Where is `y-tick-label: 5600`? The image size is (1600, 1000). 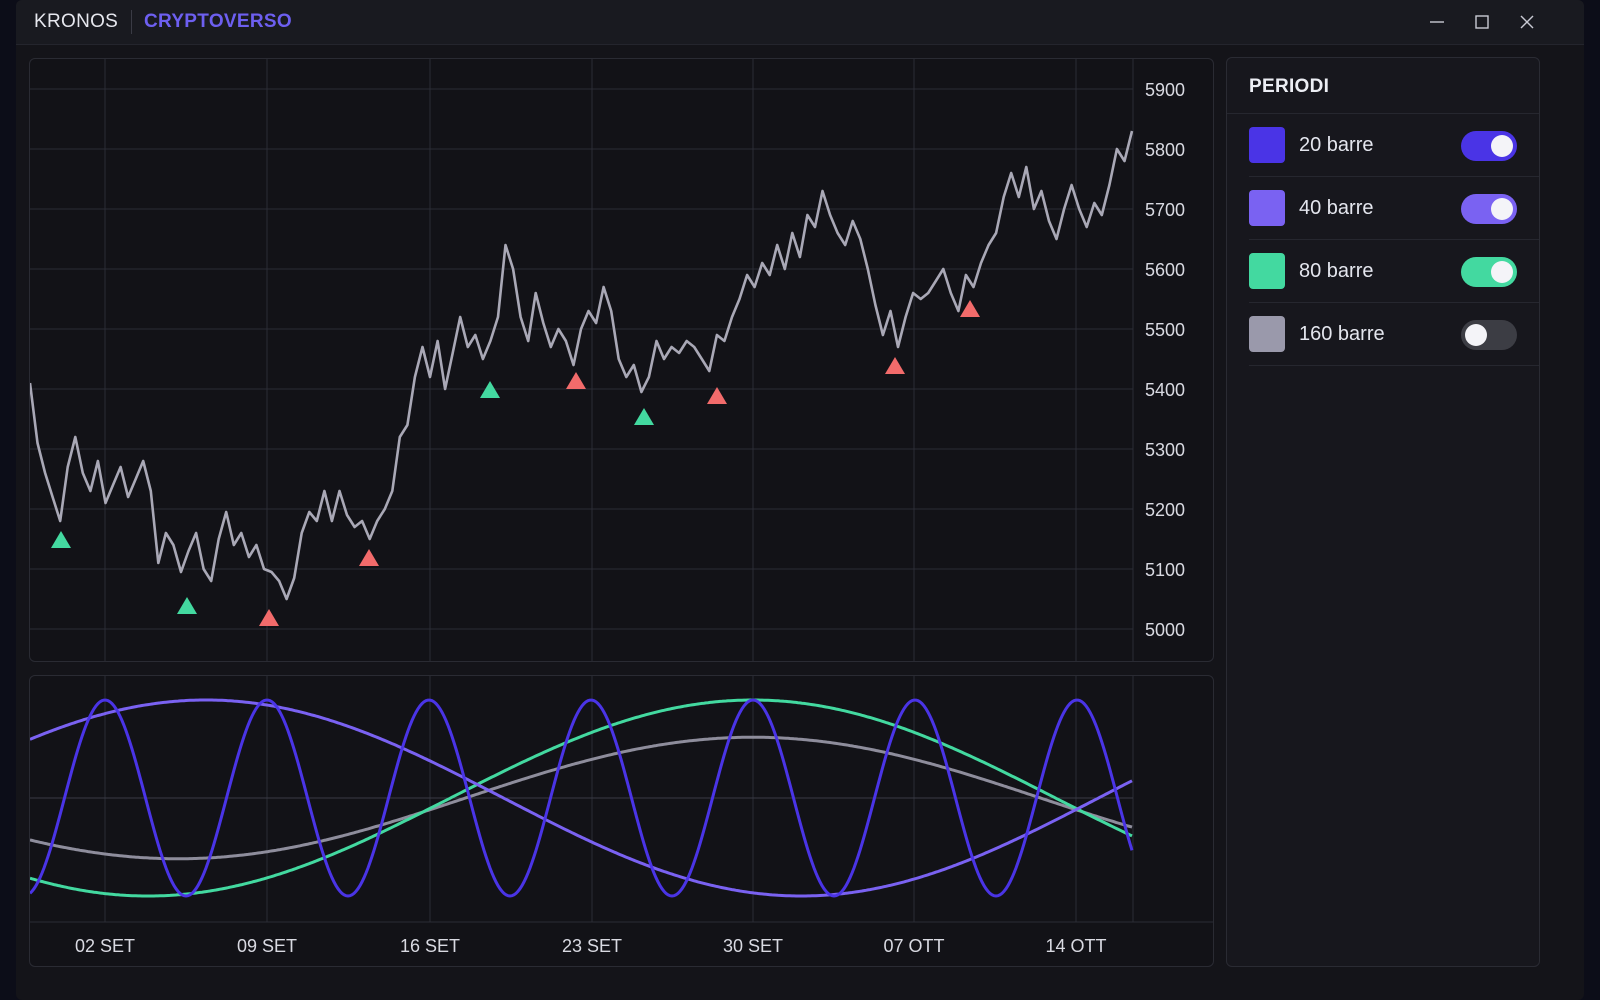 y-tick-label: 5600 is located at coordinates (1165, 270).